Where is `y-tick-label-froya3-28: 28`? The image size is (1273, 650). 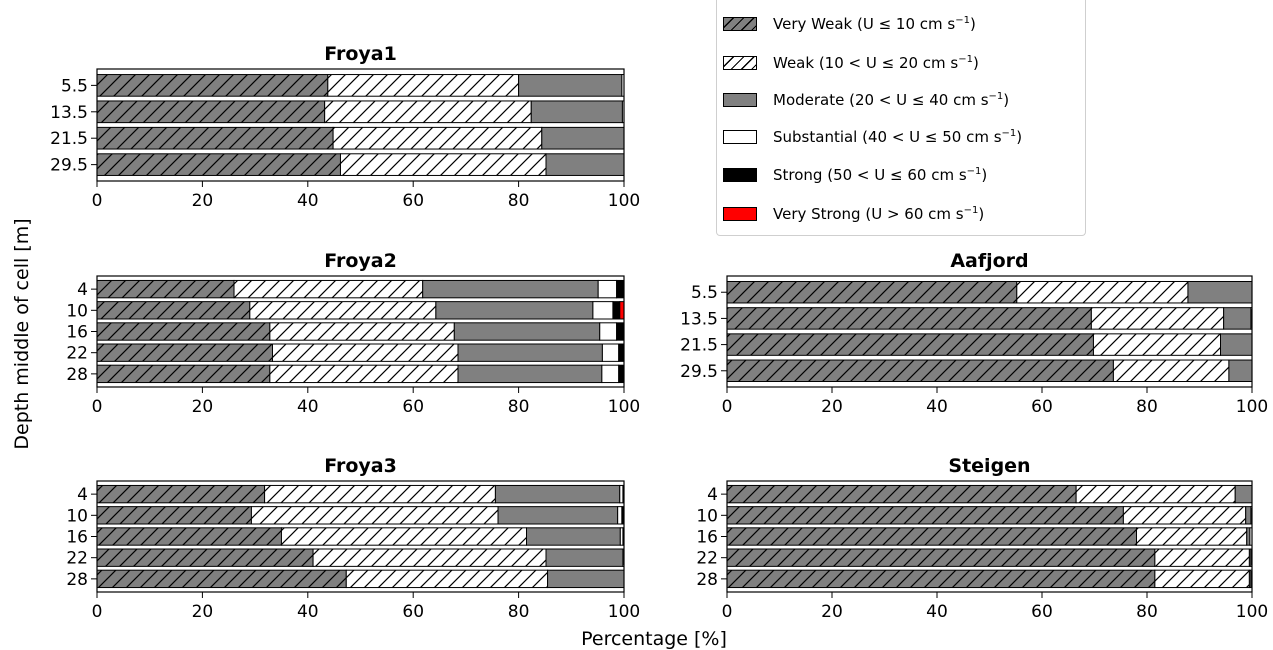 y-tick-label-froya3-28: 28 is located at coordinates (77, 580).